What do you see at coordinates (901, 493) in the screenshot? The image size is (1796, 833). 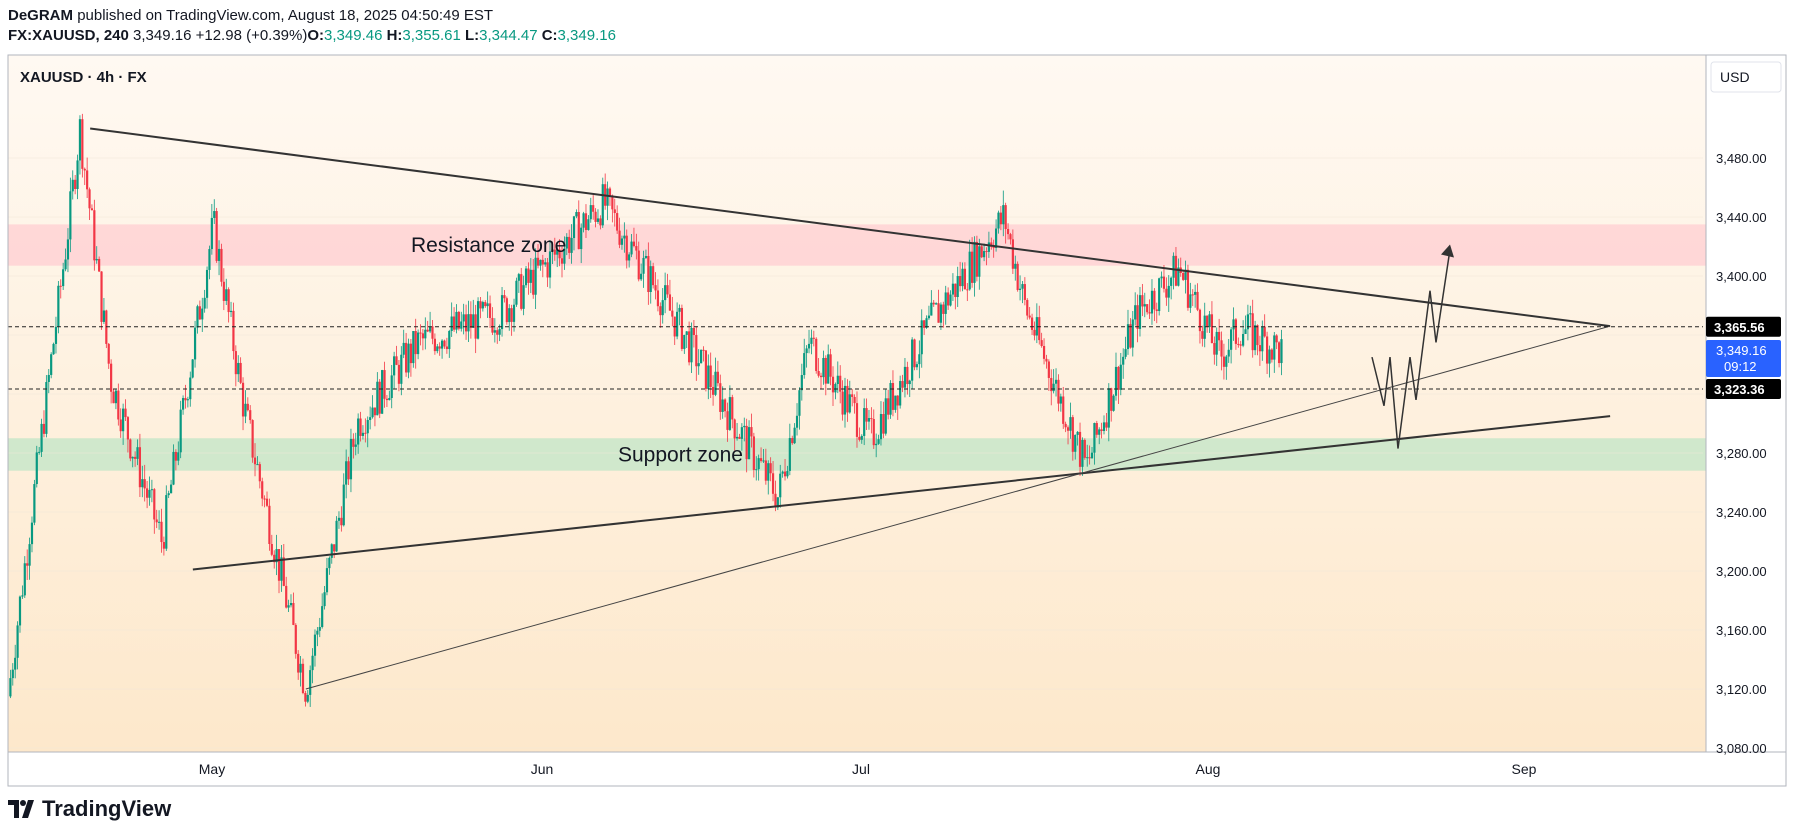 I see `lower-triangle-trendline` at bounding box center [901, 493].